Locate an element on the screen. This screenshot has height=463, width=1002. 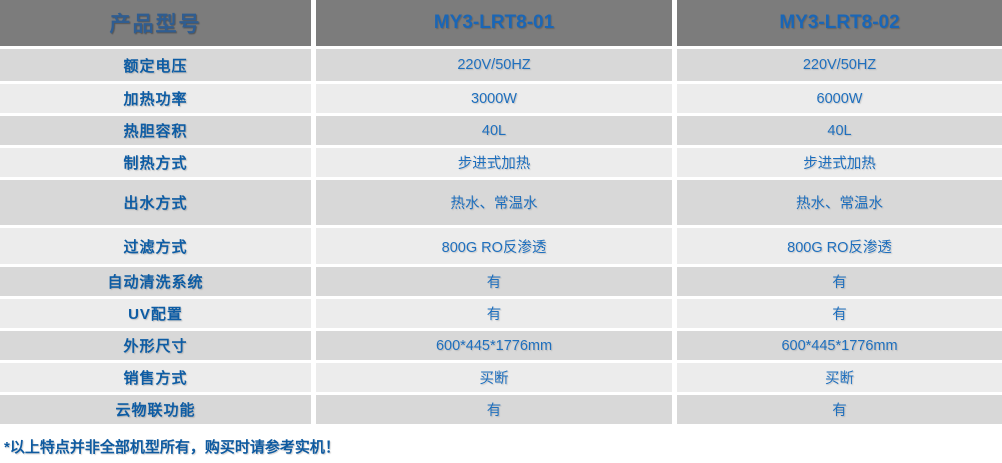
row-label: 额定电压 is located at coordinates (155, 65).